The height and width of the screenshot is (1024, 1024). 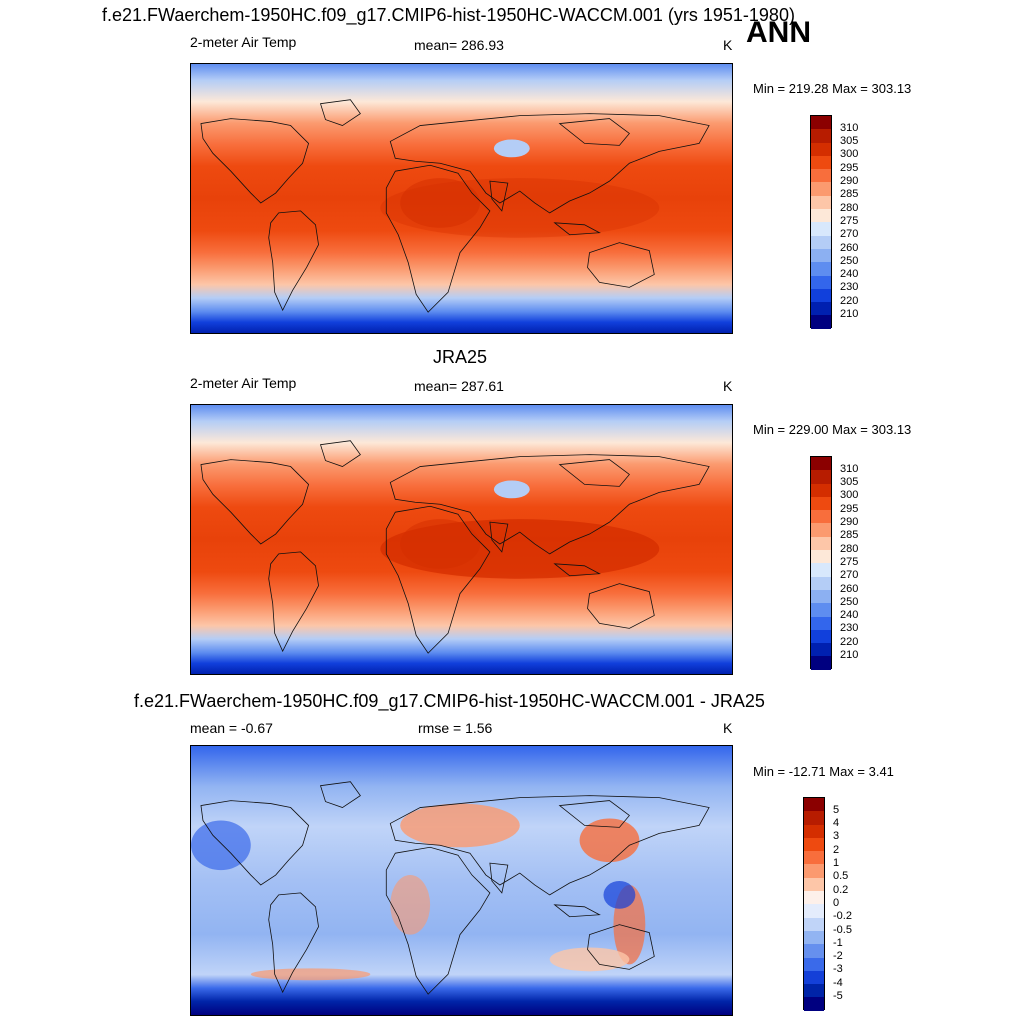 I want to click on colorbar-tick-label: -5, so click(x=838, y=996).